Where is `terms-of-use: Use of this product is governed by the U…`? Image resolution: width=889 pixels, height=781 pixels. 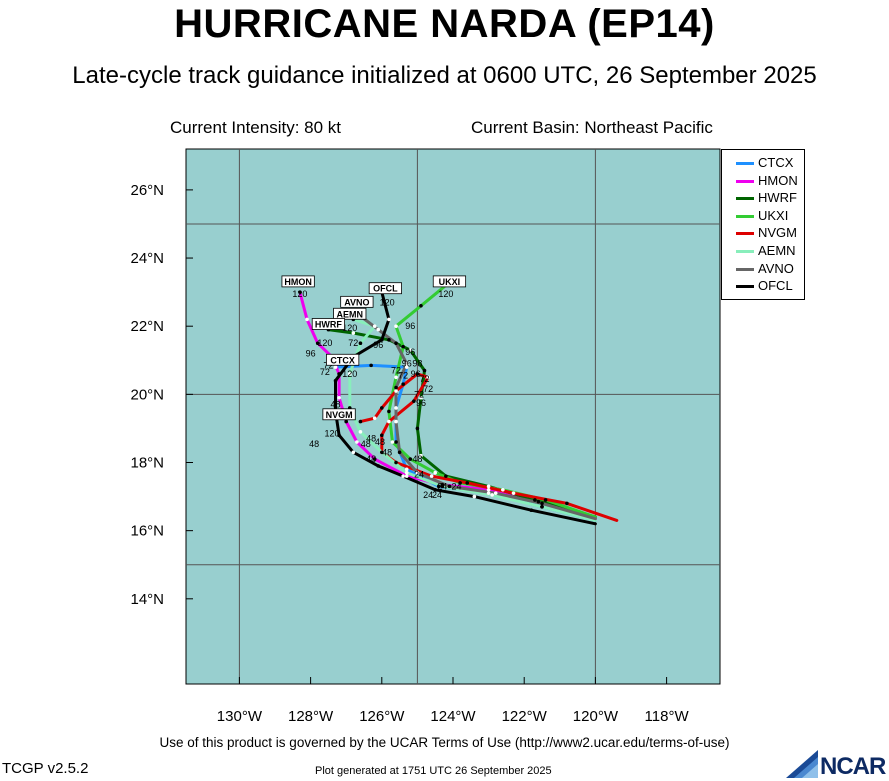 terms-of-use: Use of this product is governed by the U… is located at coordinates (444, 742).